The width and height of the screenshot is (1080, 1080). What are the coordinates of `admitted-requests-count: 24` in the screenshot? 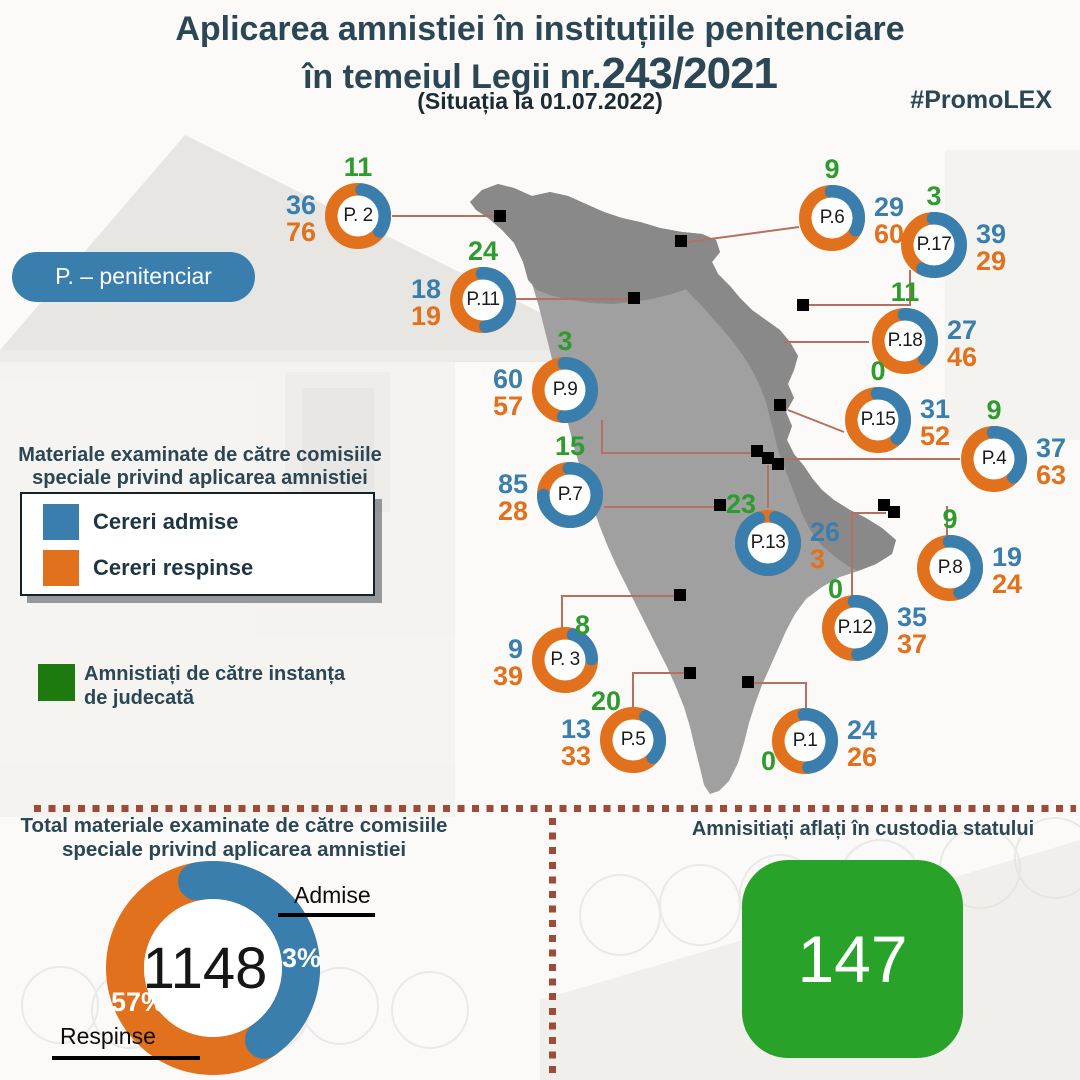 It's located at (862, 730).